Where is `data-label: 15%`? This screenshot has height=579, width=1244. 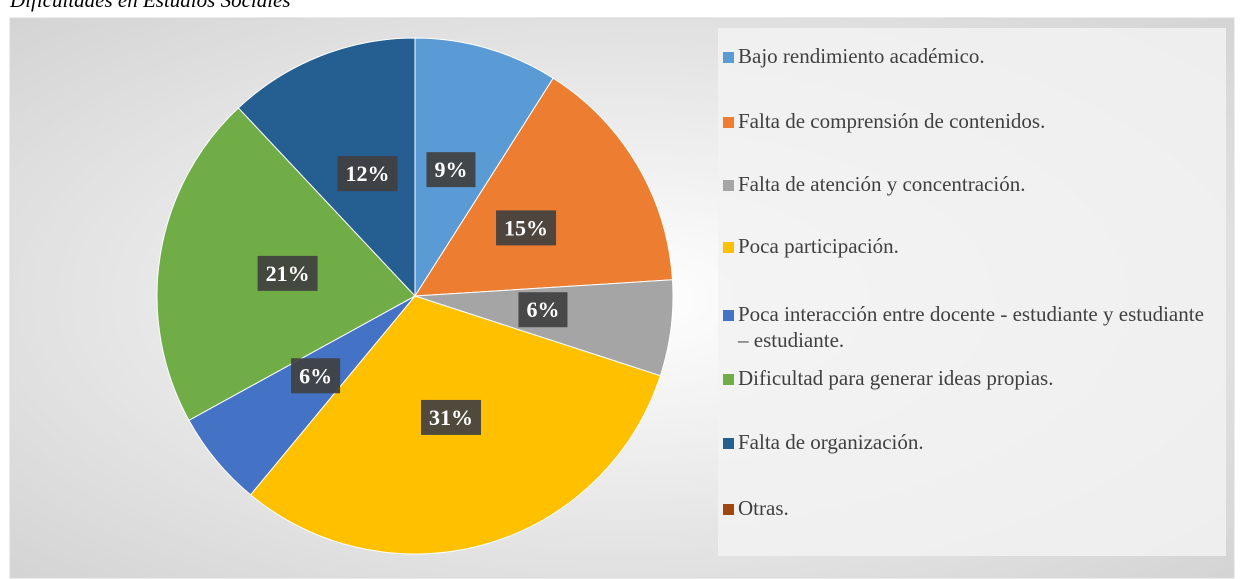 data-label: 15% is located at coordinates (526, 227).